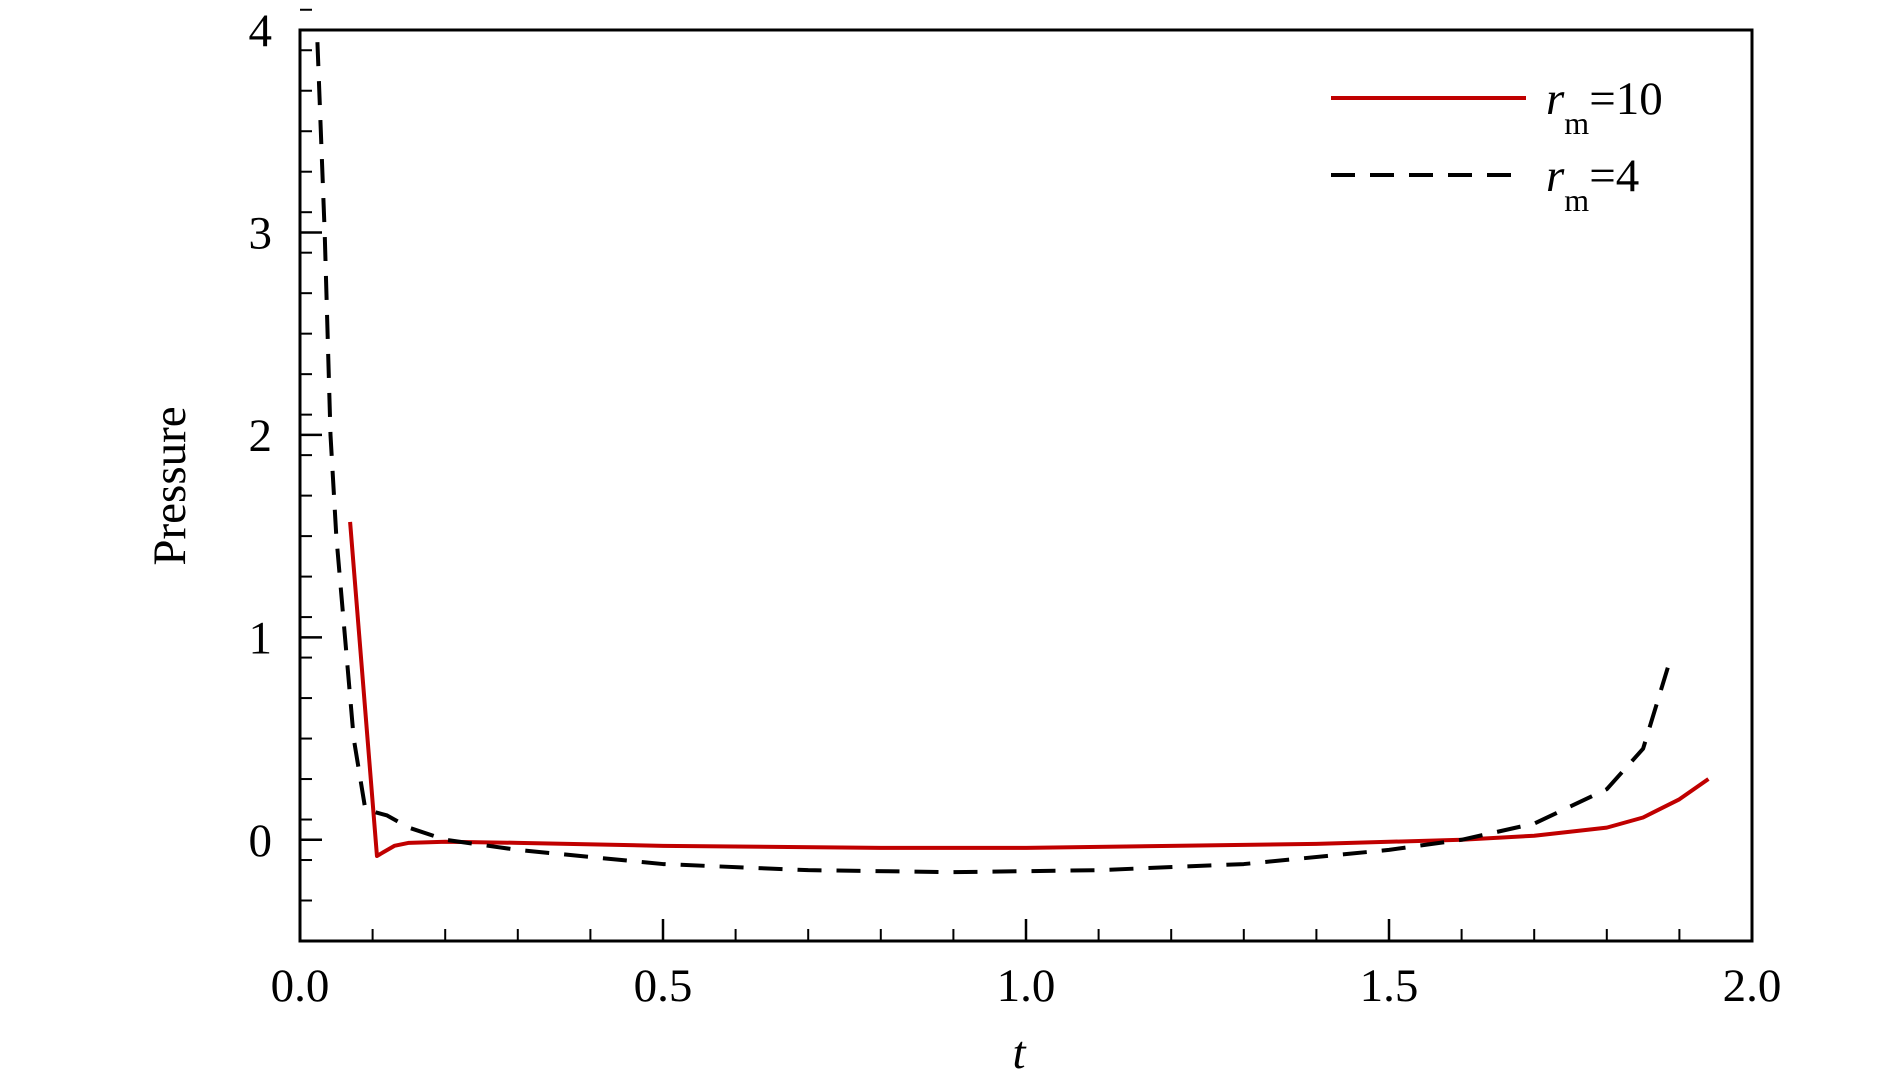  I want to click on x-tick-label: 1.5, so click(1389, 986).